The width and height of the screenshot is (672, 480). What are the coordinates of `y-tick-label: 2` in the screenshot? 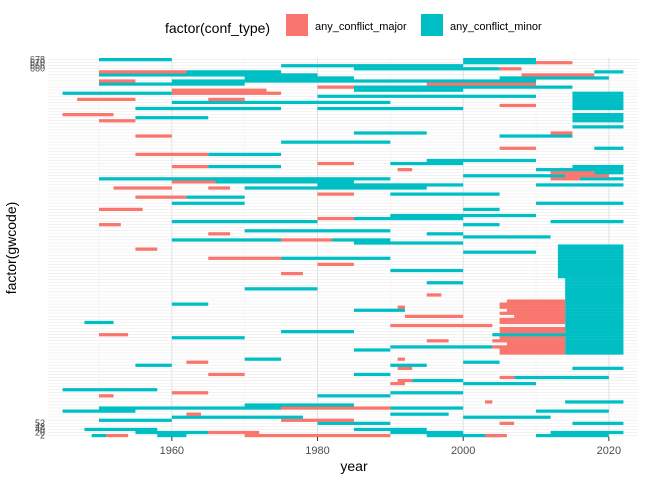 It's located at (42, 435).